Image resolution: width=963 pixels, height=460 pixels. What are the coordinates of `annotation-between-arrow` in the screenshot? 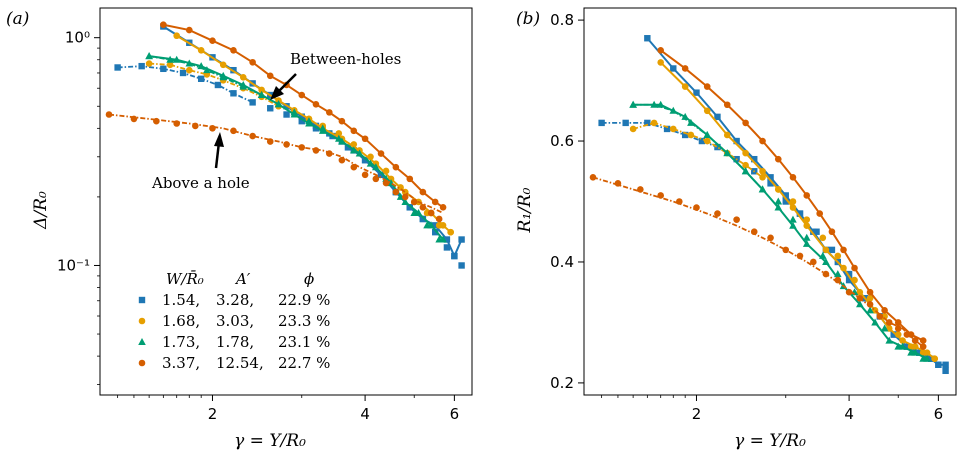 It's located at (287, 83).